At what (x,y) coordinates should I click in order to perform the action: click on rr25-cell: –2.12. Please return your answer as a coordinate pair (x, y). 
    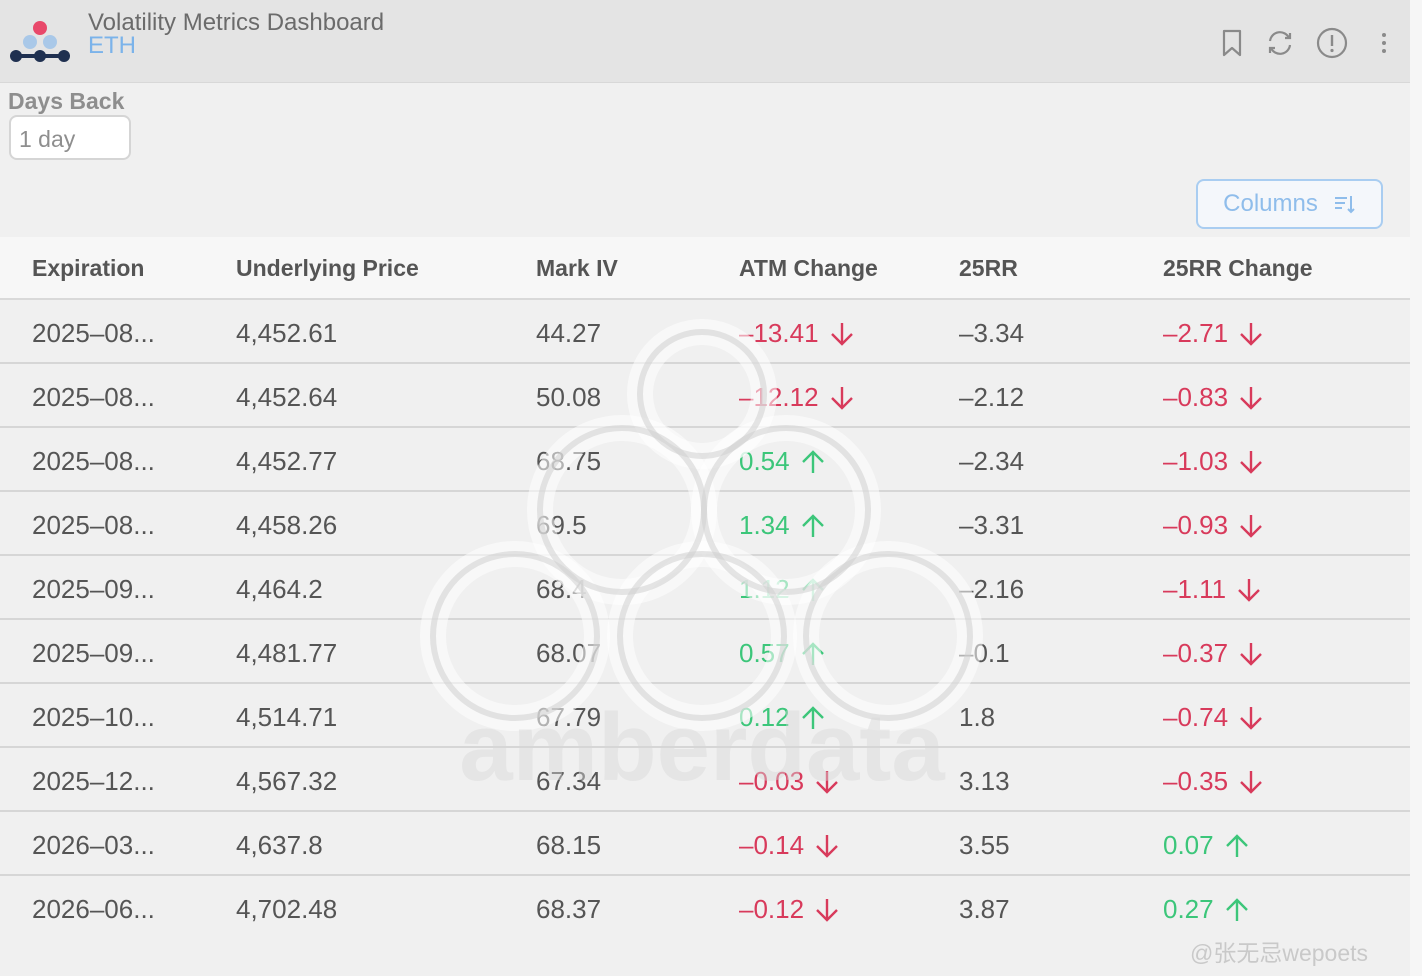
    Looking at the image, I should click on (991, 397).